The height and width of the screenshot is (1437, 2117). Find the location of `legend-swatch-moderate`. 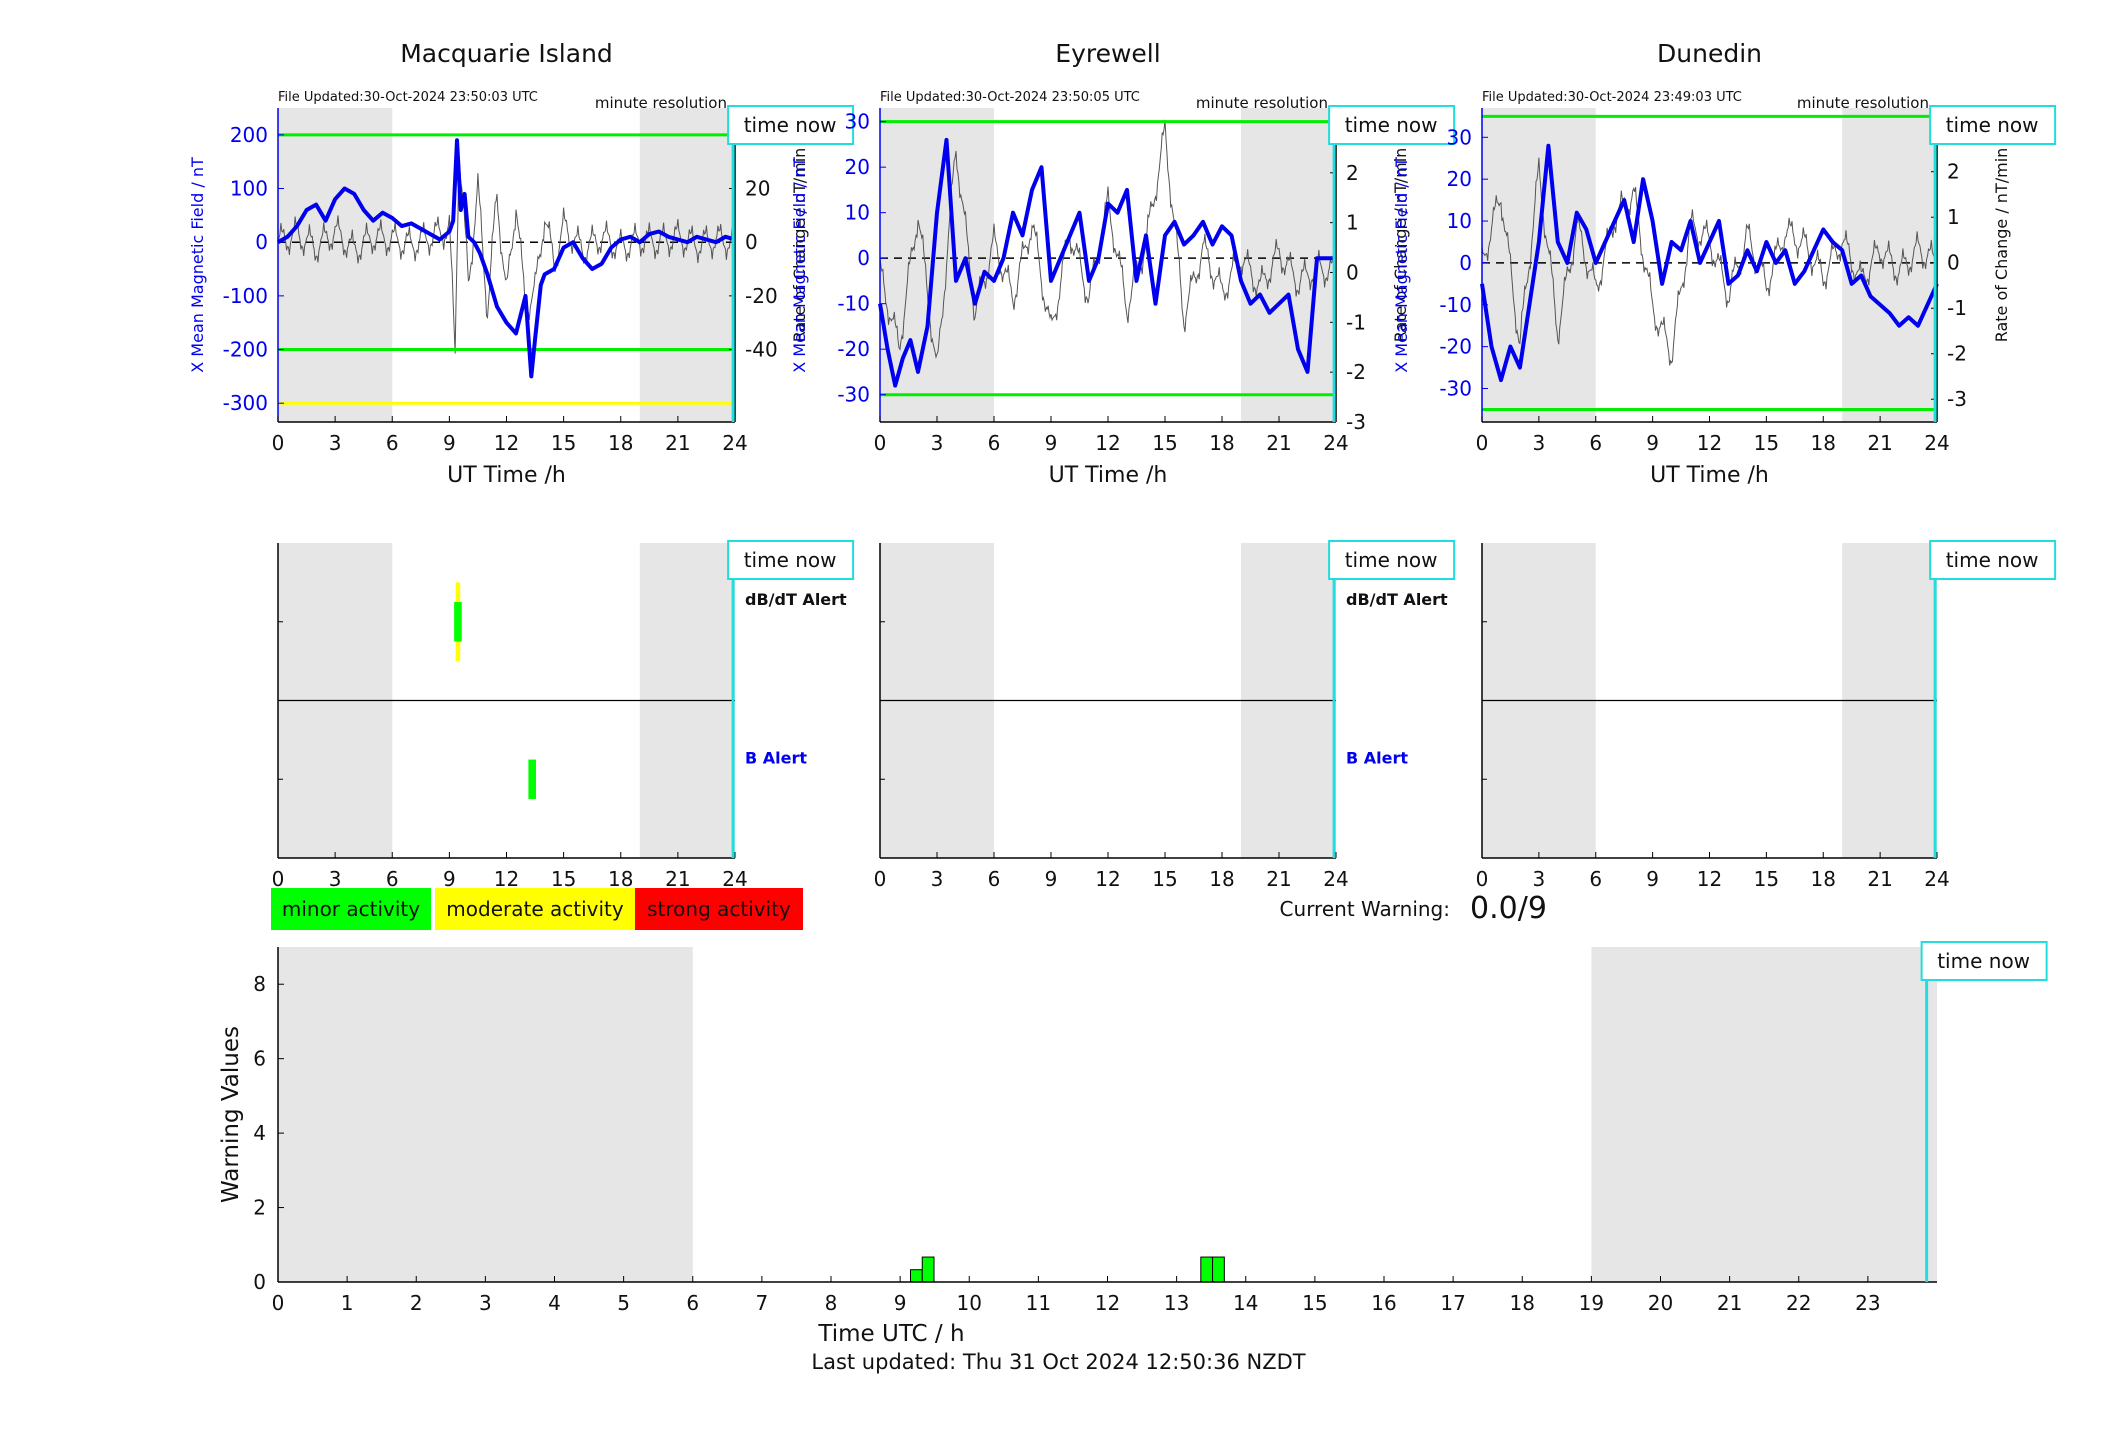

legend-swatch-moderate is located at coordinates (535, 909).